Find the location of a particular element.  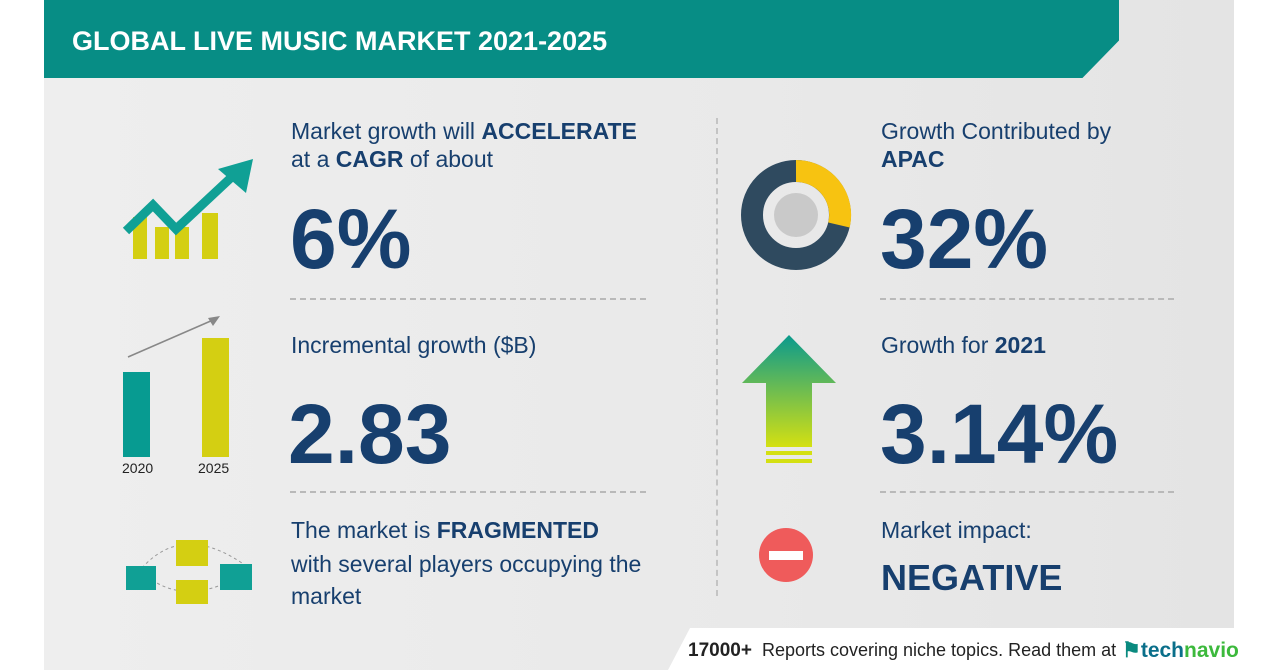

up-arrow-icon is located at coordinates (789, 399).